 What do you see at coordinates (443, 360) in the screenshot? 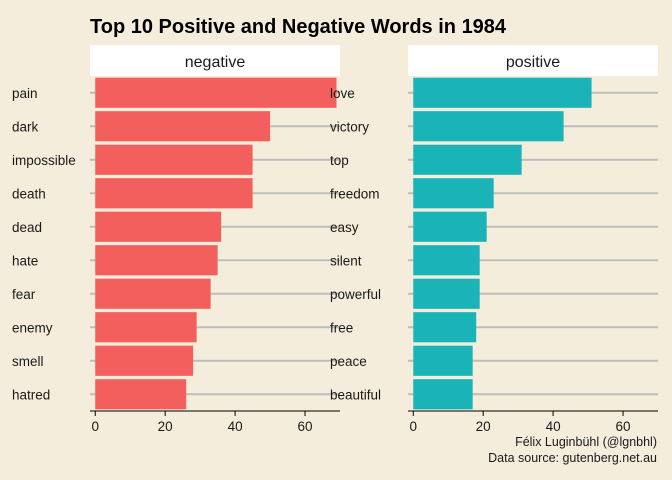
I see `bar-positive-peace` at bounding box center [443, 360].